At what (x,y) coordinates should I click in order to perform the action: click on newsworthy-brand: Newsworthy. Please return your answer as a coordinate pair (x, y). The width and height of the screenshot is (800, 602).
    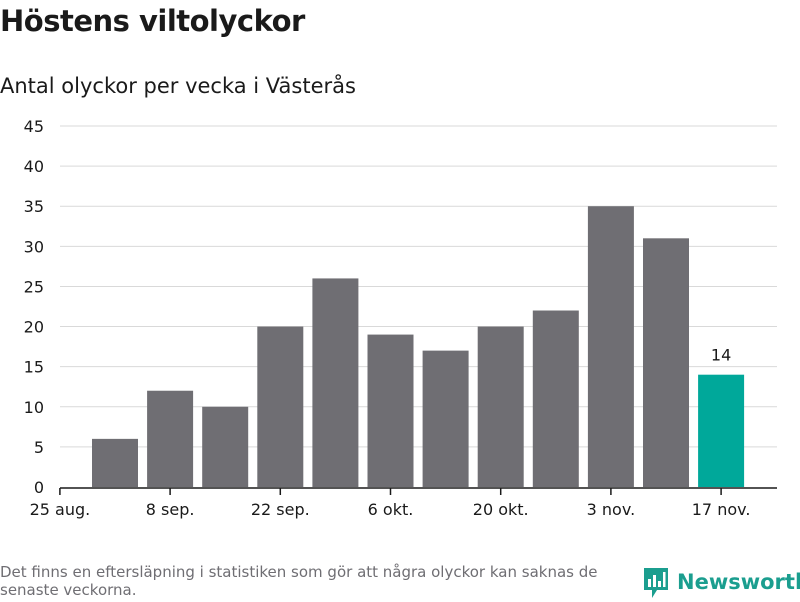
    Looking at the image, I should click on (722, 585).